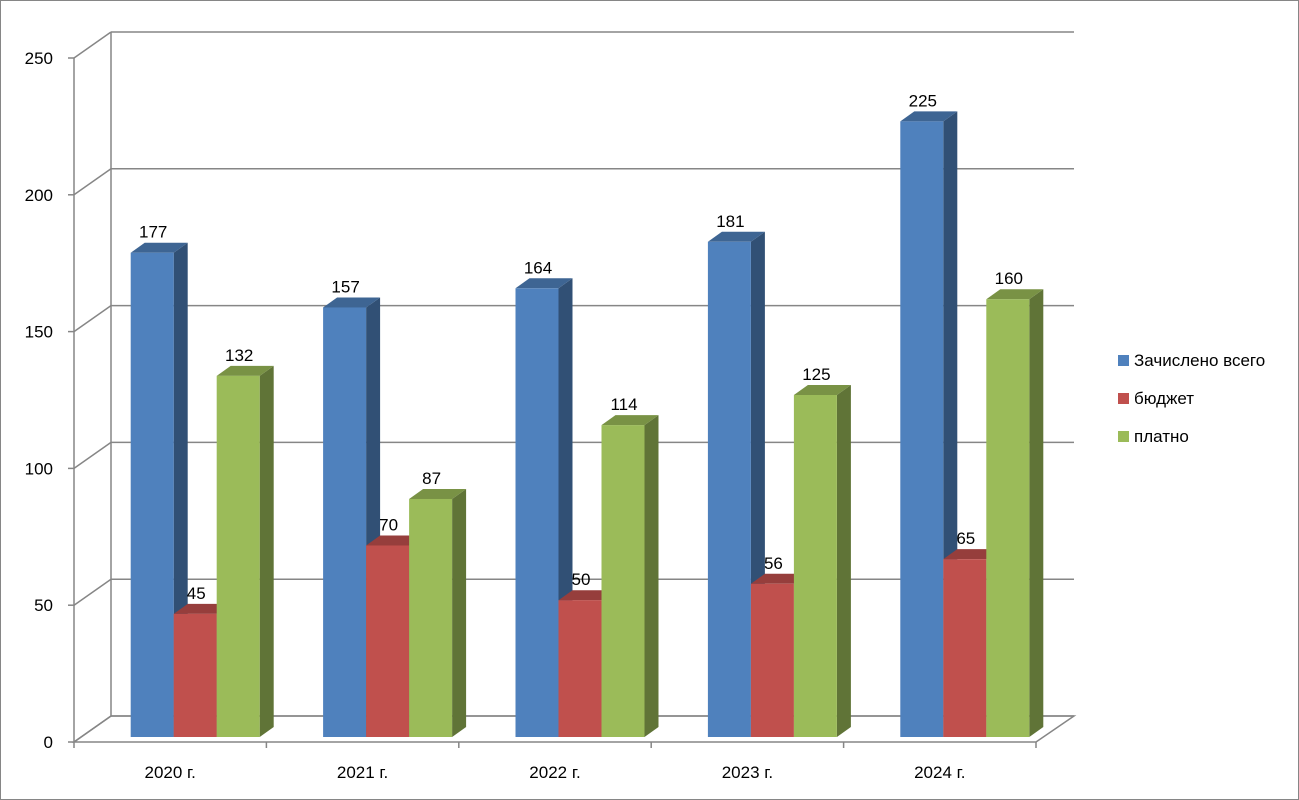 The width and height of the screenshot is (1299, 800). What do you see at coordinates (773, 563) in the screenshot?
I see `data-label: 56` at bounding box center [773, 563].